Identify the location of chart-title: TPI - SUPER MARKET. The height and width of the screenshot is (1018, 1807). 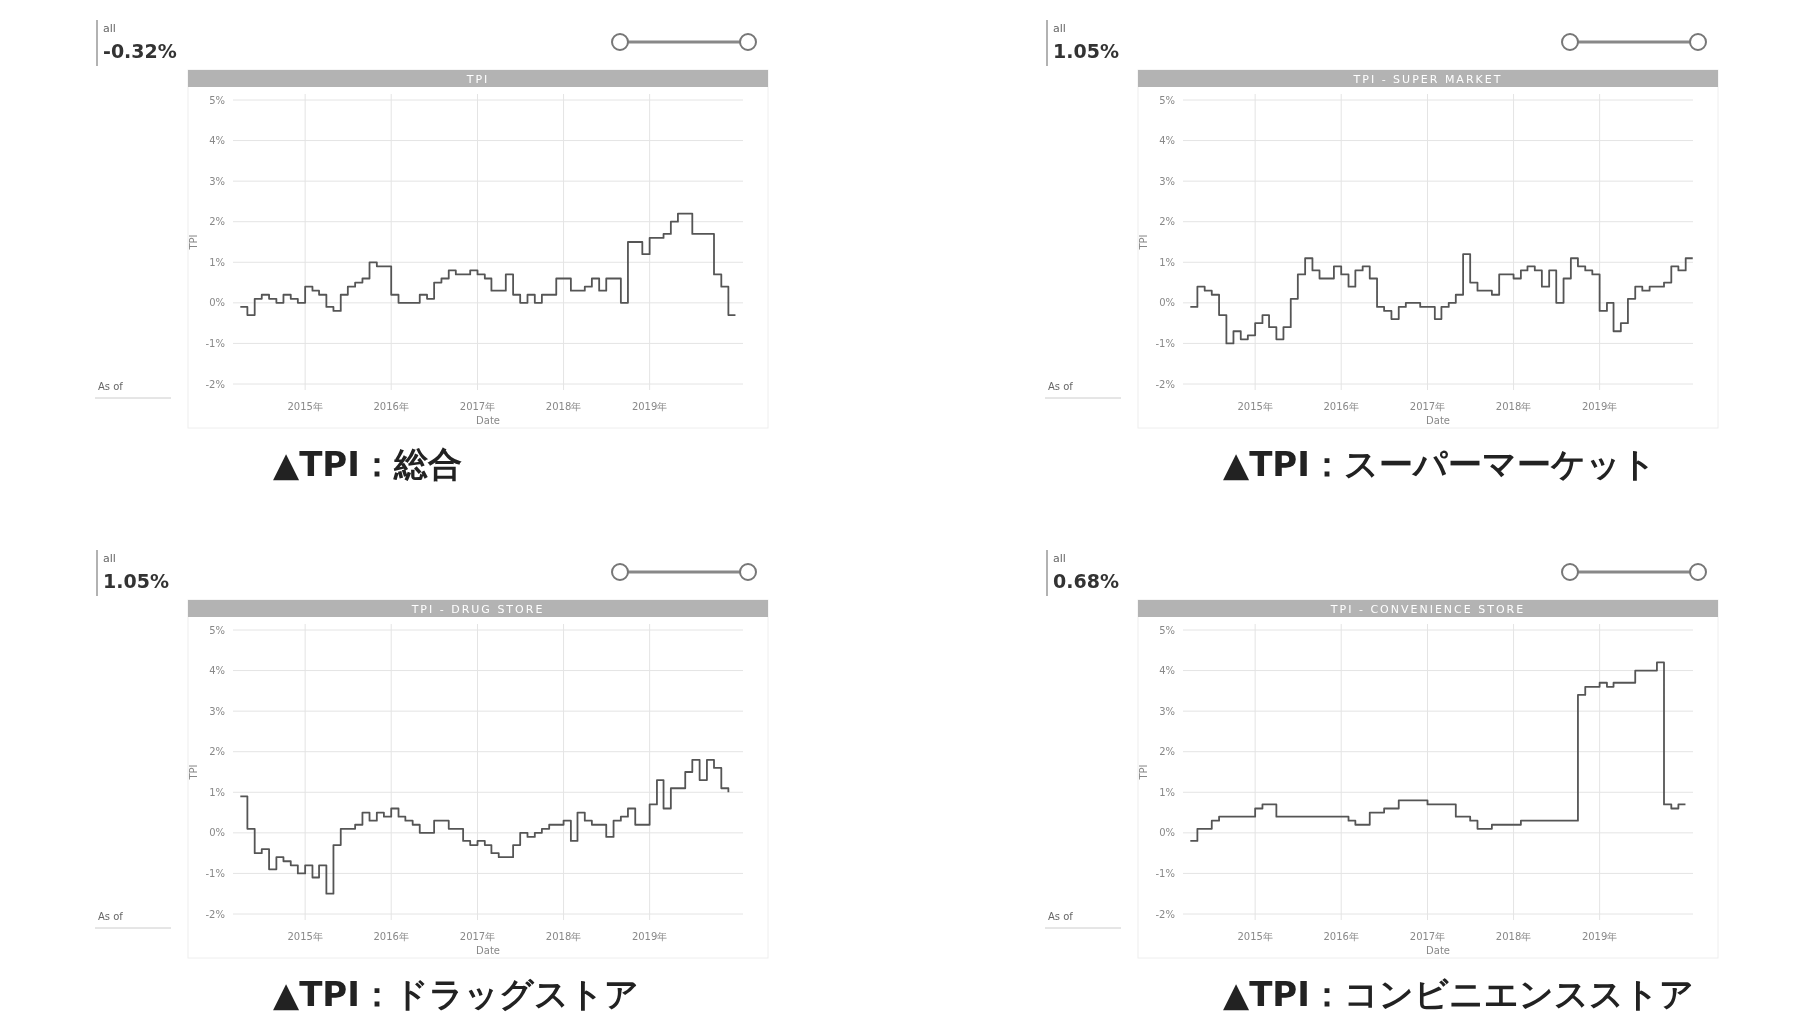
(1427, 79).